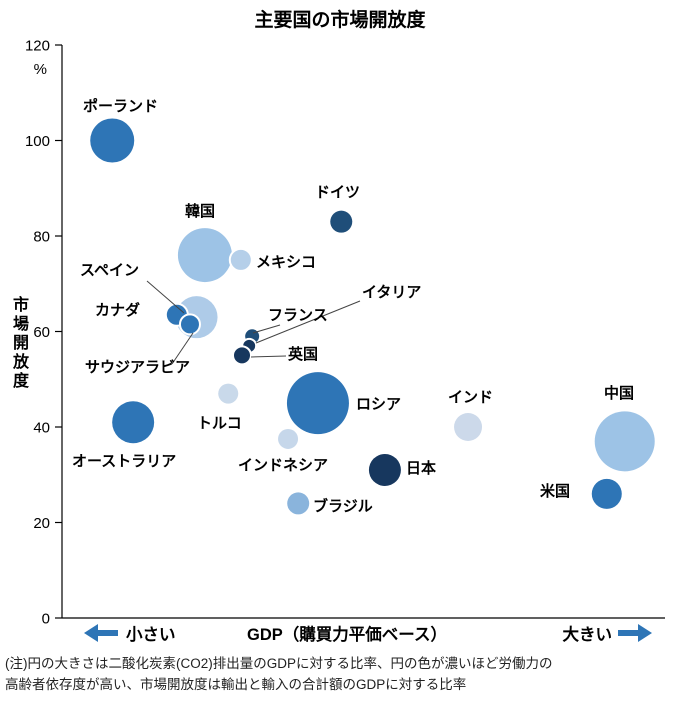 The width and height of the screenshot is (680, 707). I want to click on y-axis-title: 市場開放度, so click(18, 343).